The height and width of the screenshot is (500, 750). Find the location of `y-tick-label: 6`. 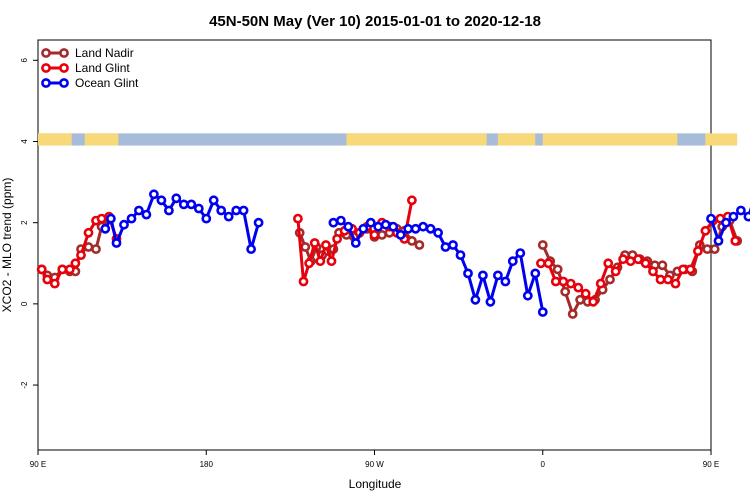

y-tick-label: 6 is located at coordinates (24, 60).